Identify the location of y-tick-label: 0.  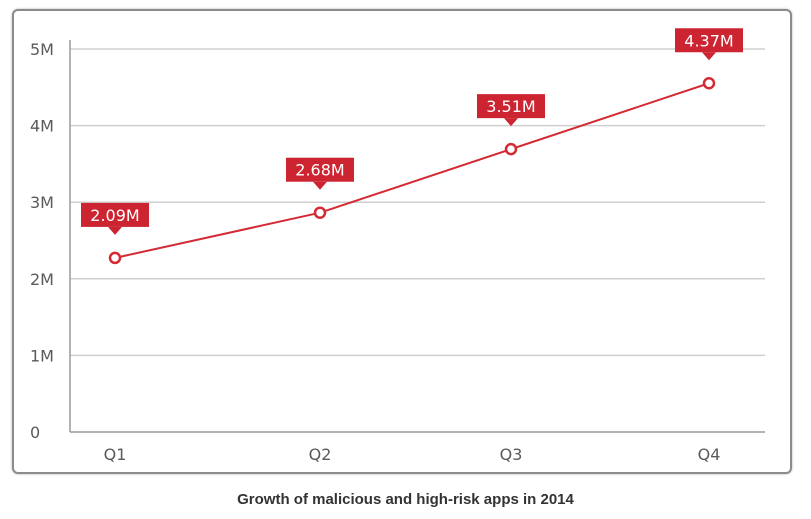
(35, 432).